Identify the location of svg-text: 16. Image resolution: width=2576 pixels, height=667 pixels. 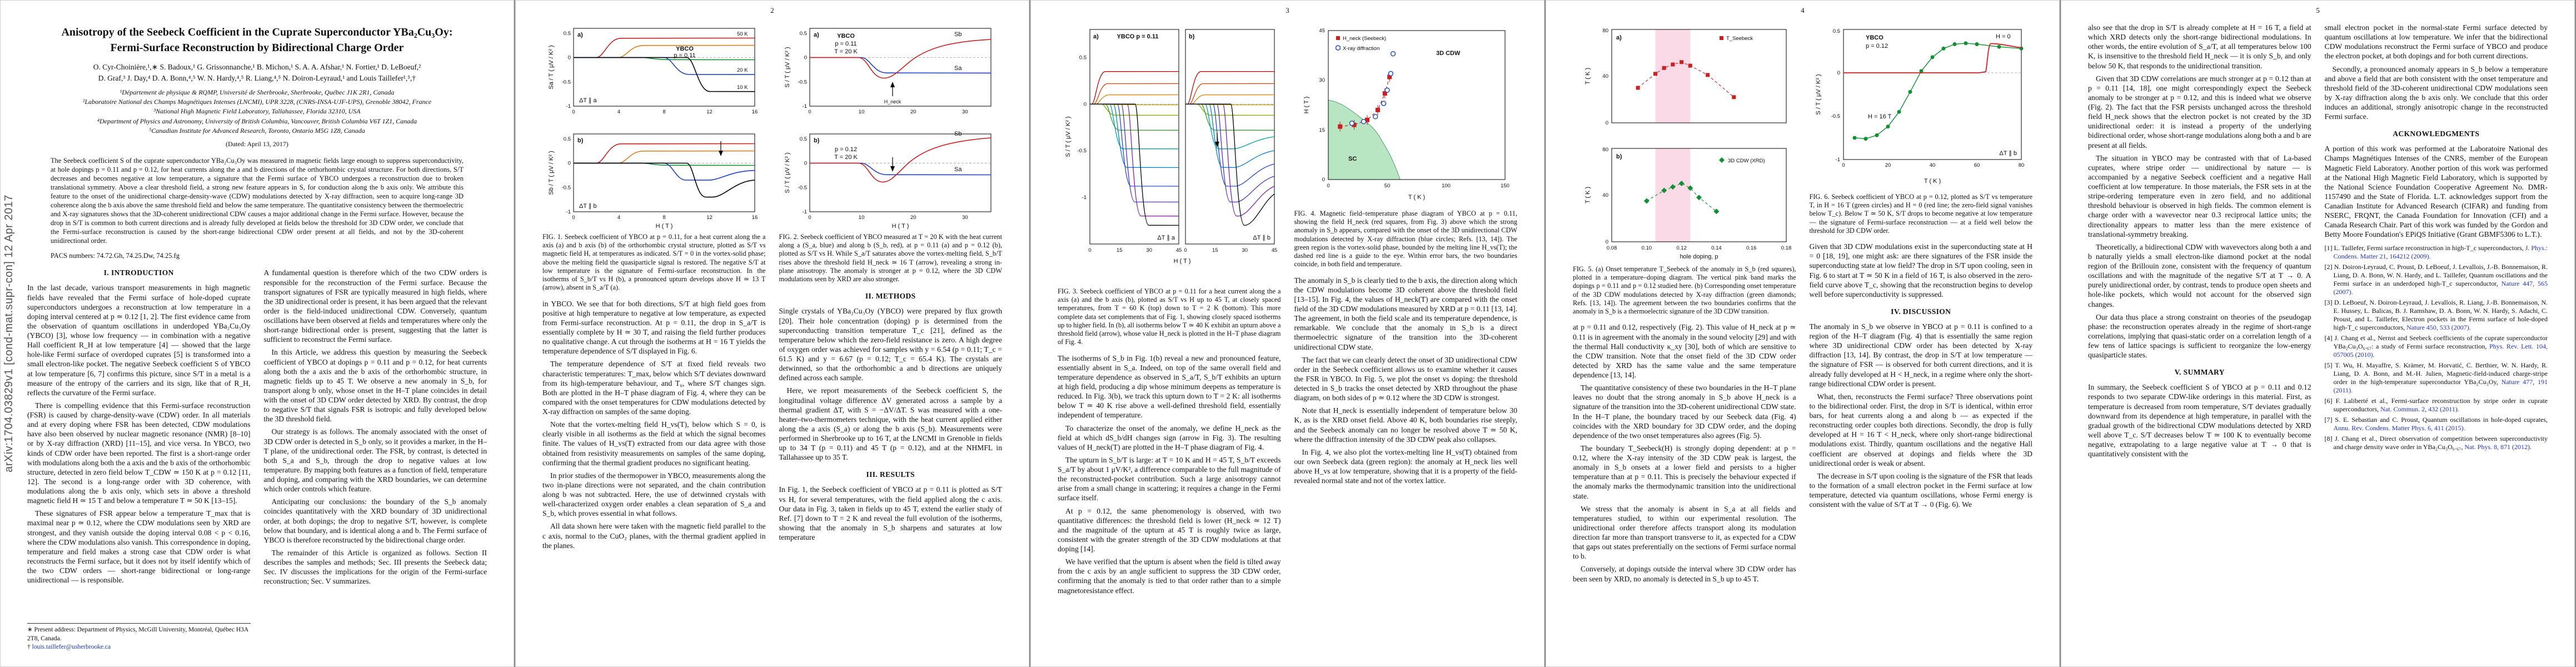
(754, 218).